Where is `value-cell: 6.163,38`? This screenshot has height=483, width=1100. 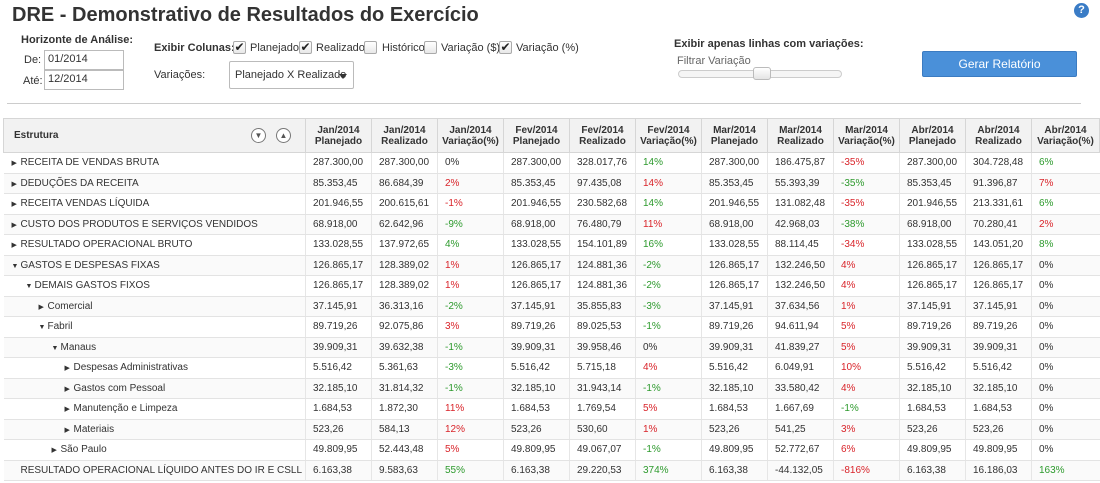 value-cell: 6.163,38 is located at coordinates (338, 470).